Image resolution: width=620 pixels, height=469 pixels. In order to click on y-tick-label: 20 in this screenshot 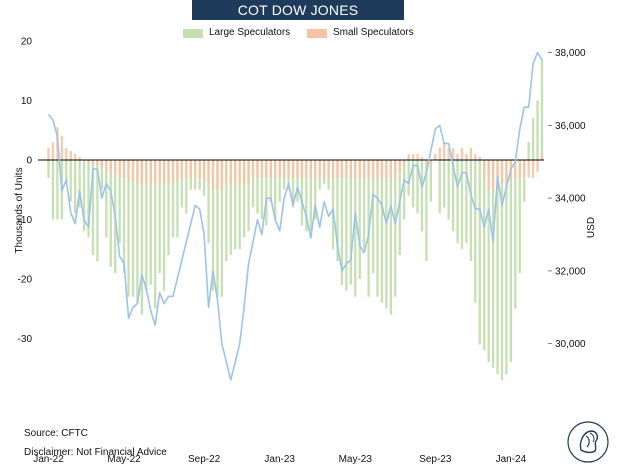, I will do `click(27, 42)`.